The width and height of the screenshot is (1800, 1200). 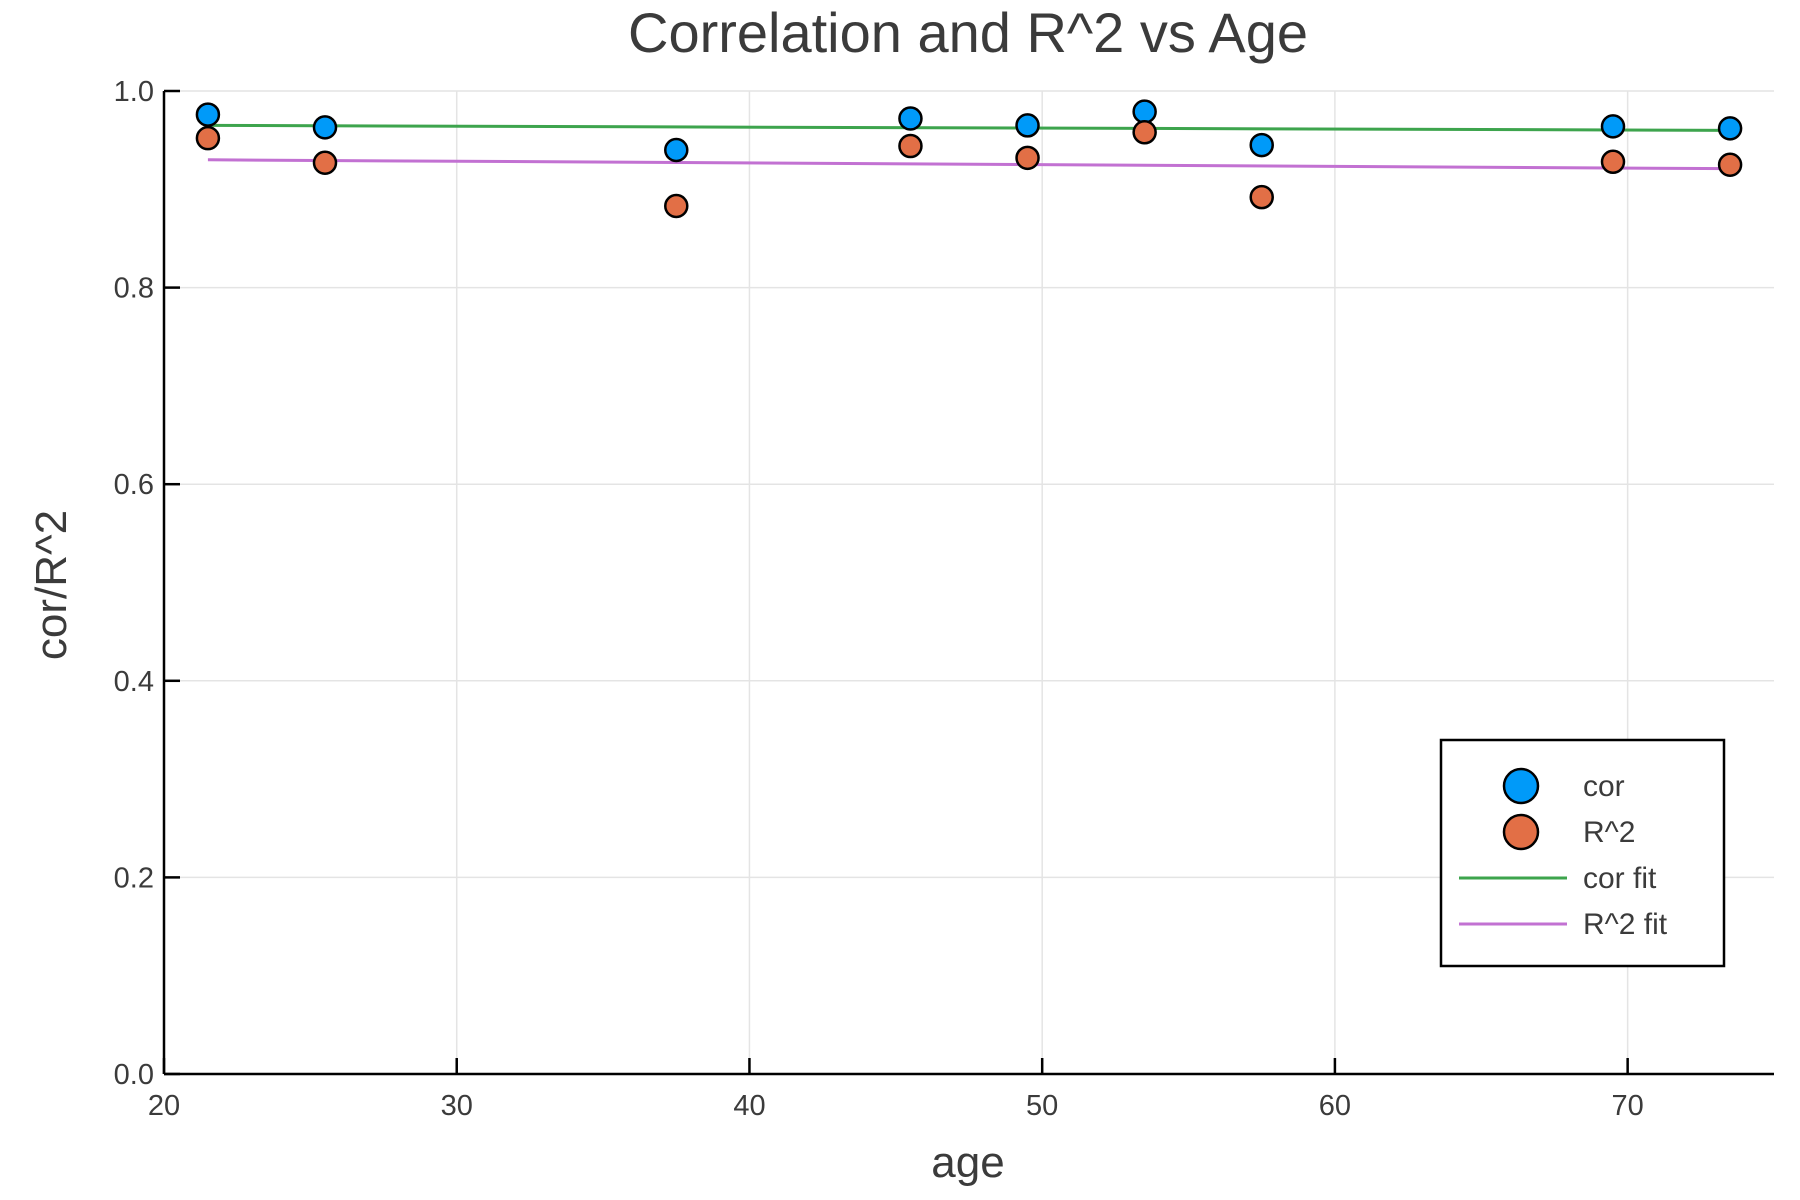 What do you see at coordinates (967, 1162) in the screenshot?
I see `x-axis-label: age` at bounding box center [967, 1162].